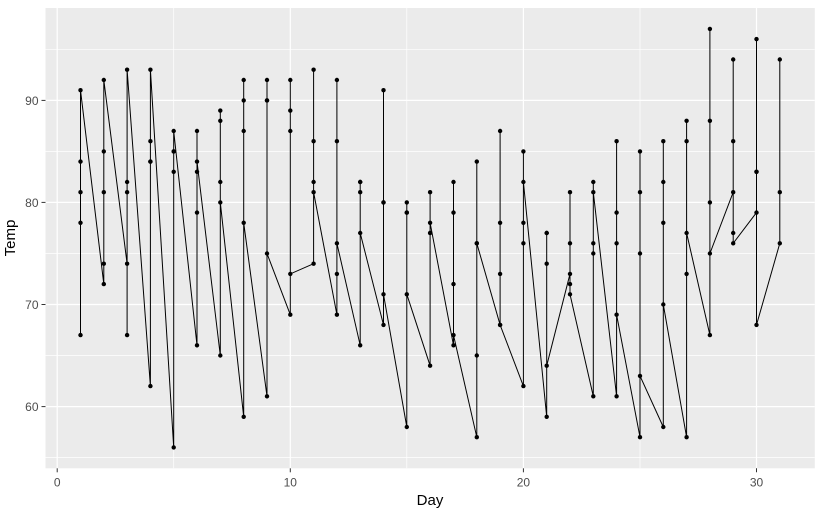  What do you see at coordinates (524, 482) in the screenshot?
I see `x-tick-label: 20` at bounding box center [524, 482].